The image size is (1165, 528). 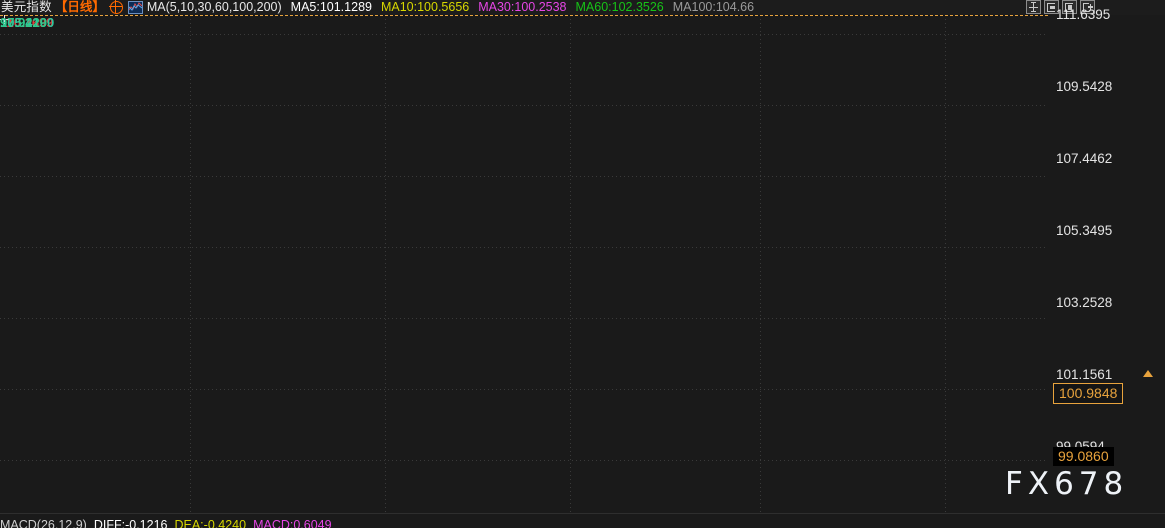 What do you see at coordinates (1084, 230) in the screenshot?
I see `axis-tick: 105.3495` at bounding box center [1084, 230].